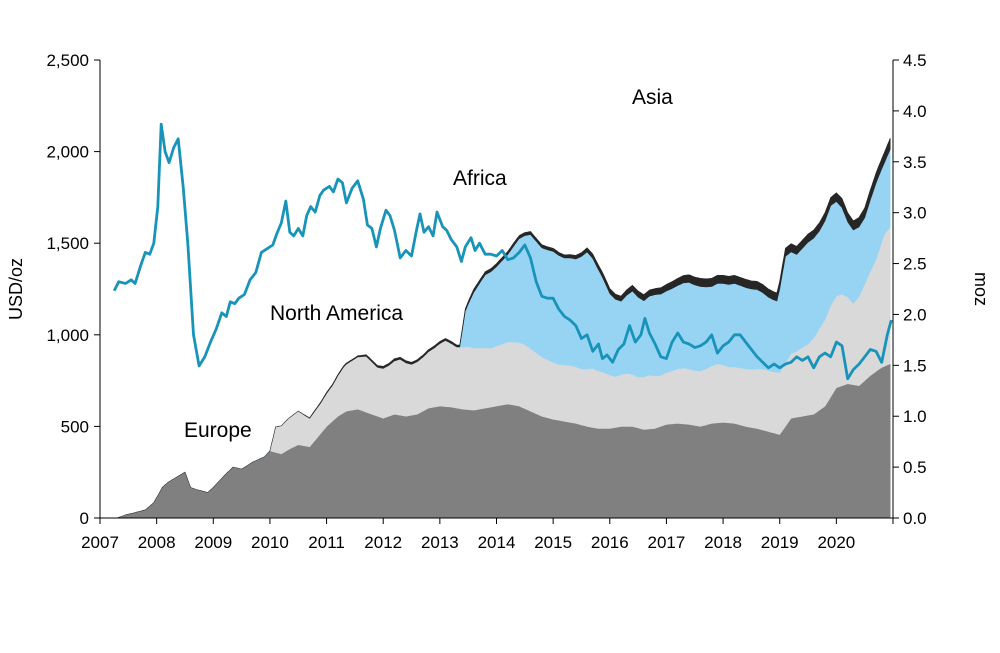  What do you see at coordinates (553, 542) in the screenshot?
I see `x-tick-label: 2015` at bounding box center [553, 542].